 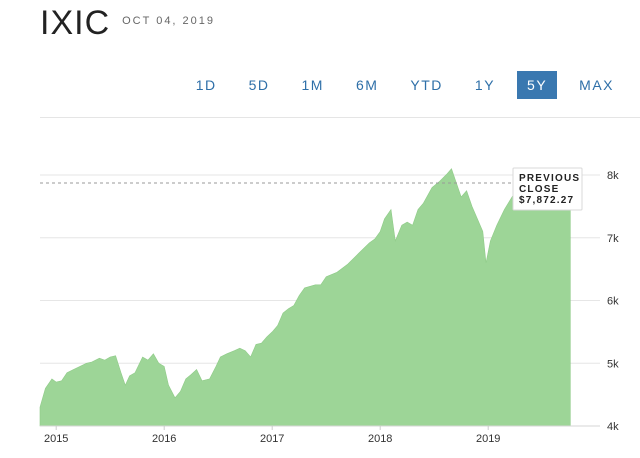 I want to click on range-button-1m: 1M, so click(x=312, y=85).